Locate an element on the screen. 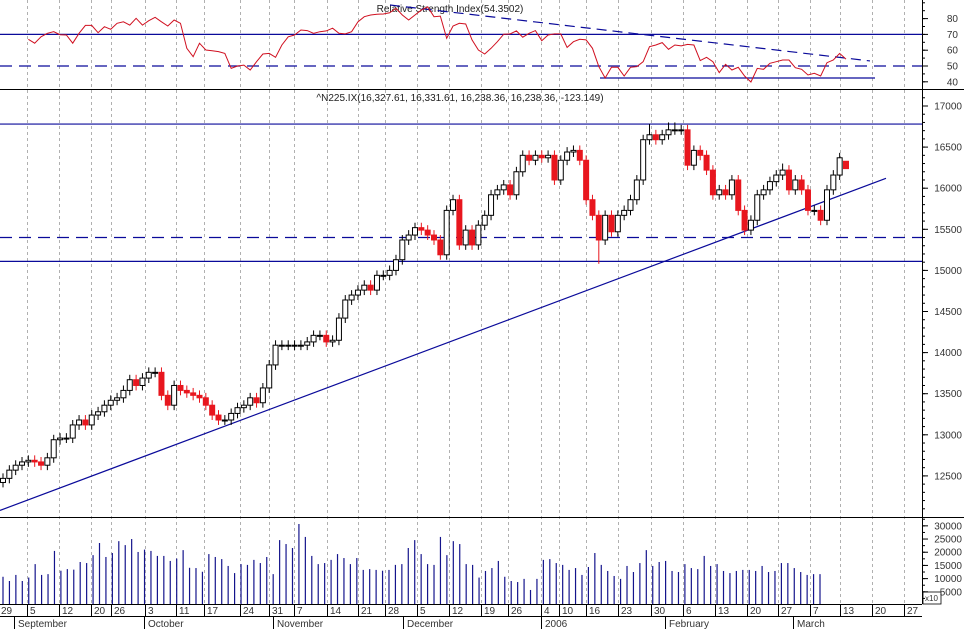 The height and width of the screenshot is (629, 964). date-label: 10 is located at coordinates (568, 611).